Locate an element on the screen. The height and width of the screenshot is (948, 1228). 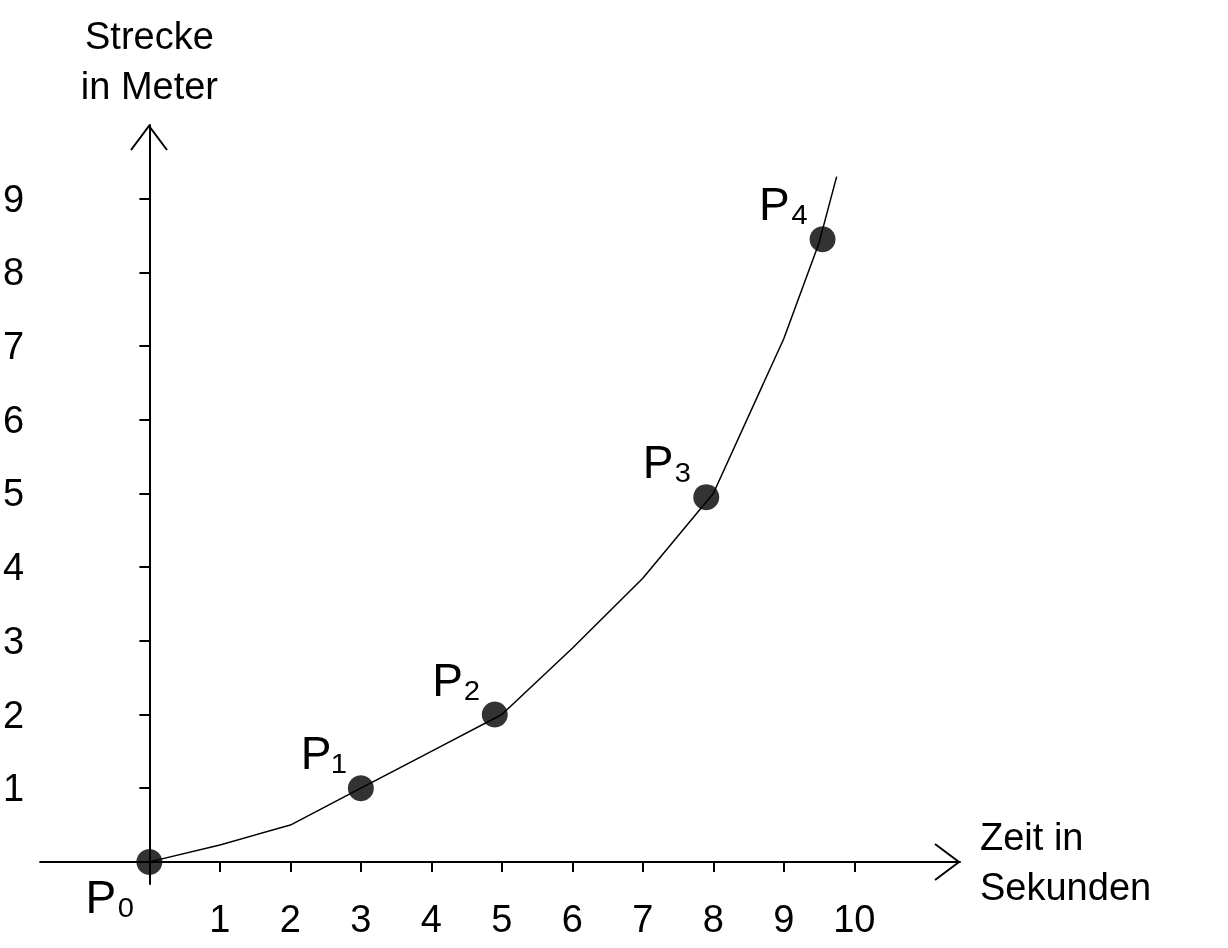
x-tick-label: 2 is located at coordinates (290, 919).